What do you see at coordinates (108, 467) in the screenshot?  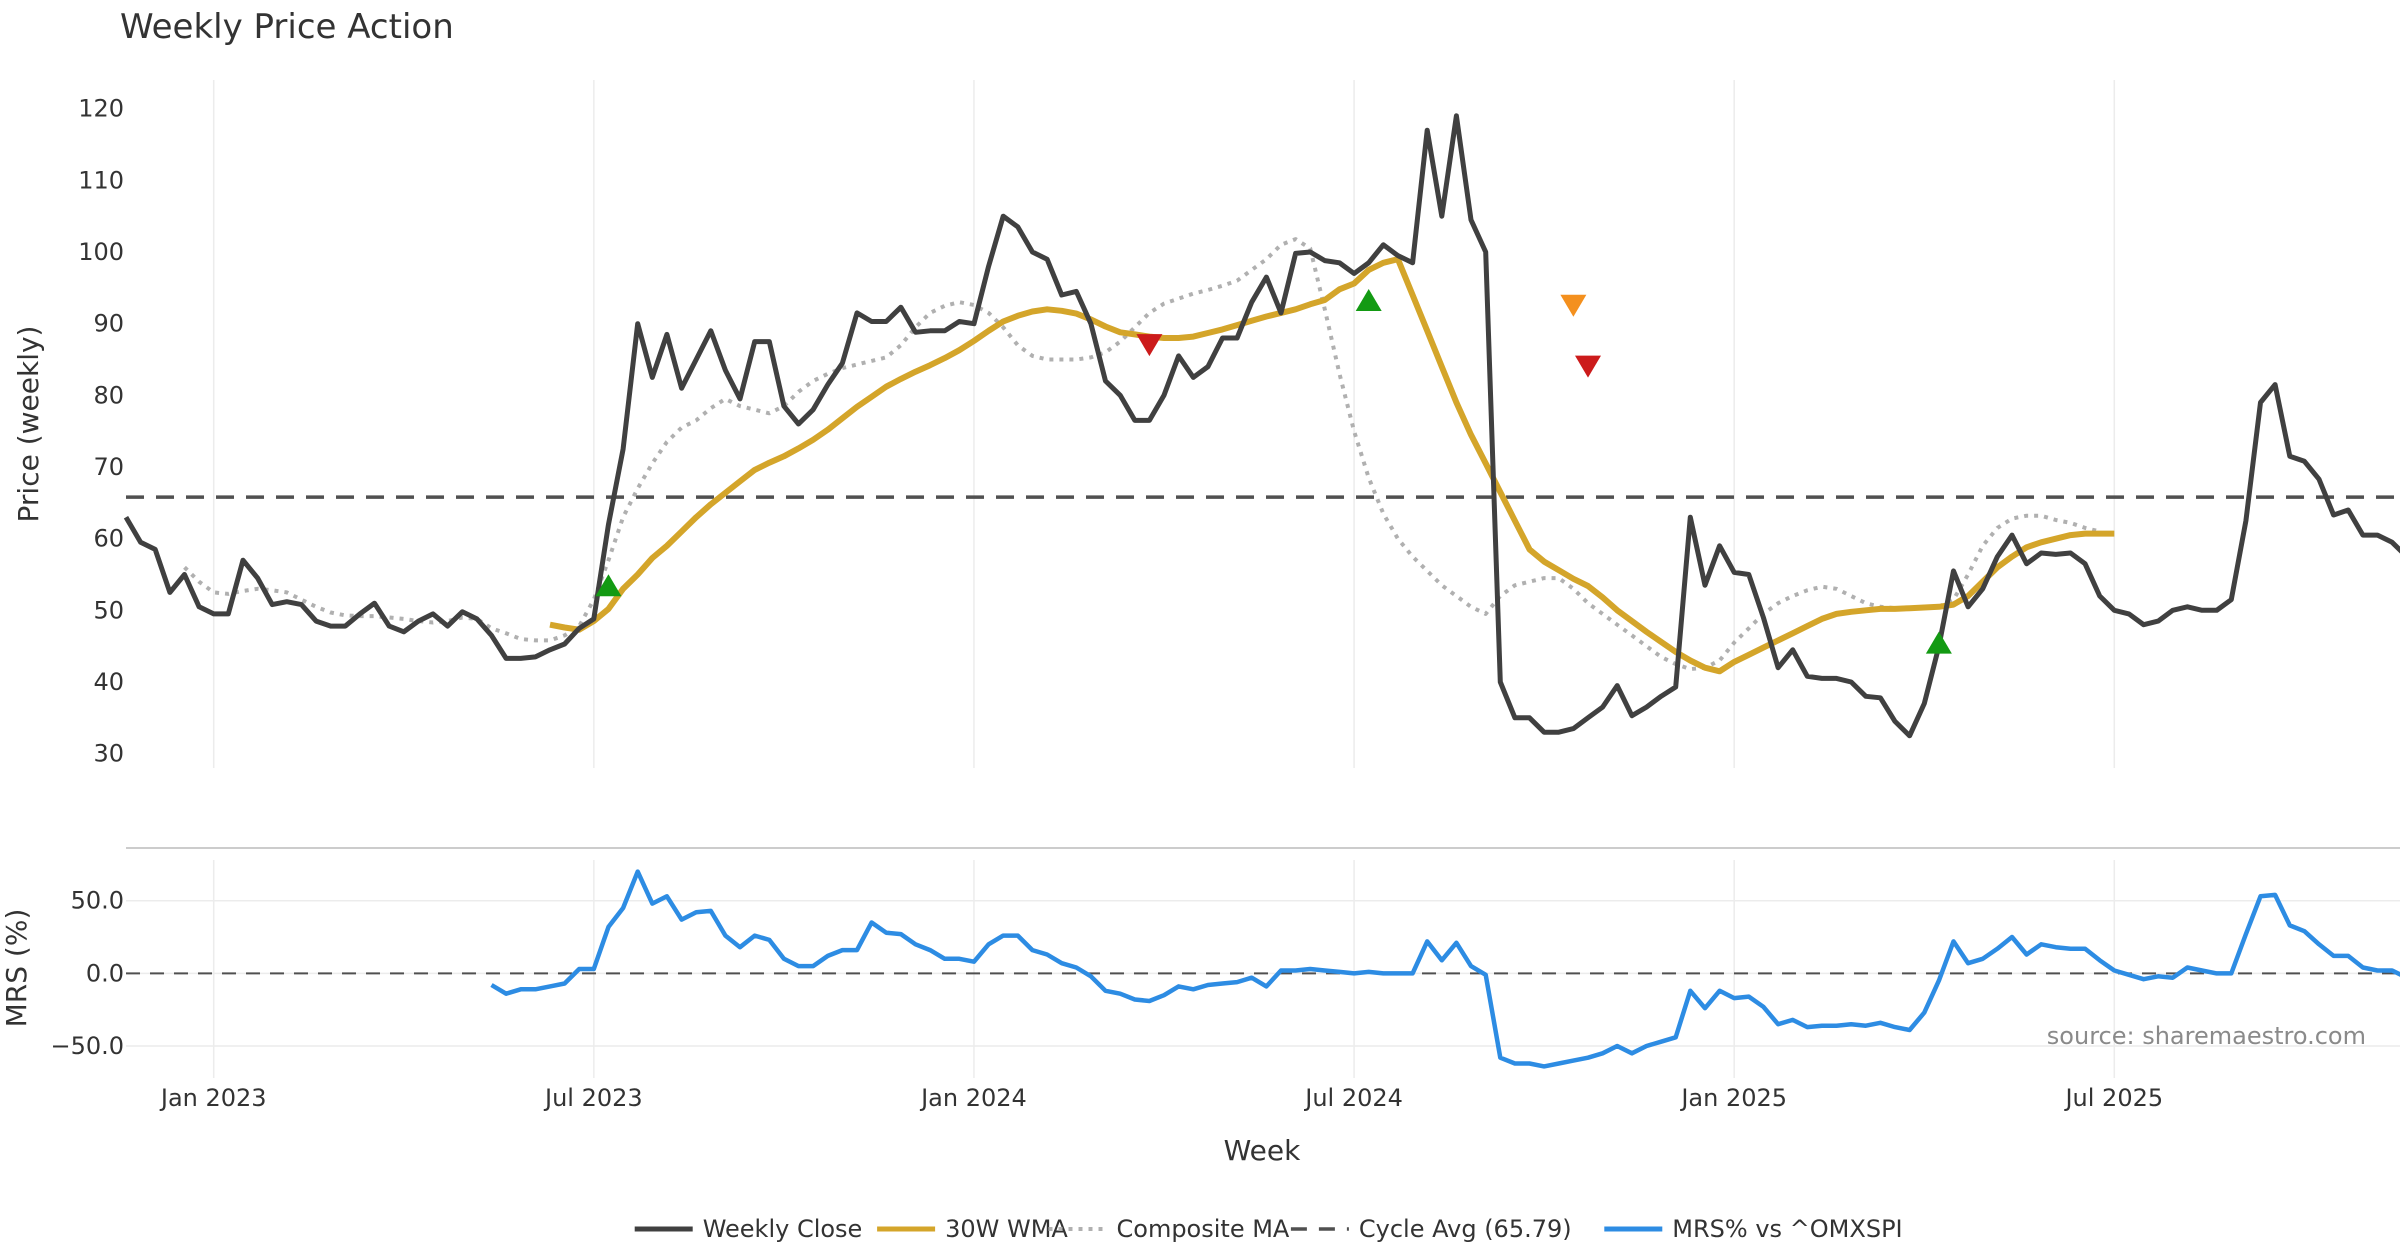 I see `price-y-tick: 70` at bounding box center [108, 467].